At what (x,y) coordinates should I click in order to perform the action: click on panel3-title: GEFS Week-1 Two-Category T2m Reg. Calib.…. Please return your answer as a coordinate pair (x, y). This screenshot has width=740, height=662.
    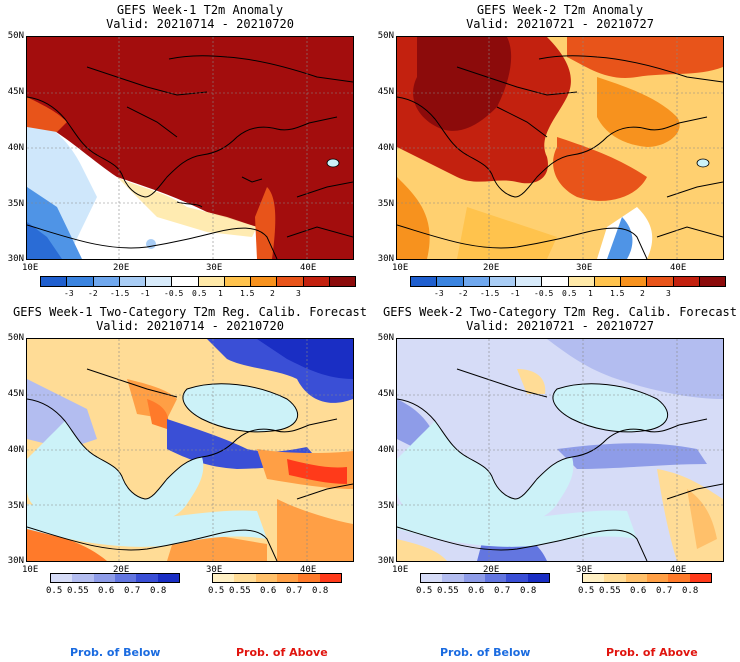
    Looking at the image, I should click on (189, 312).